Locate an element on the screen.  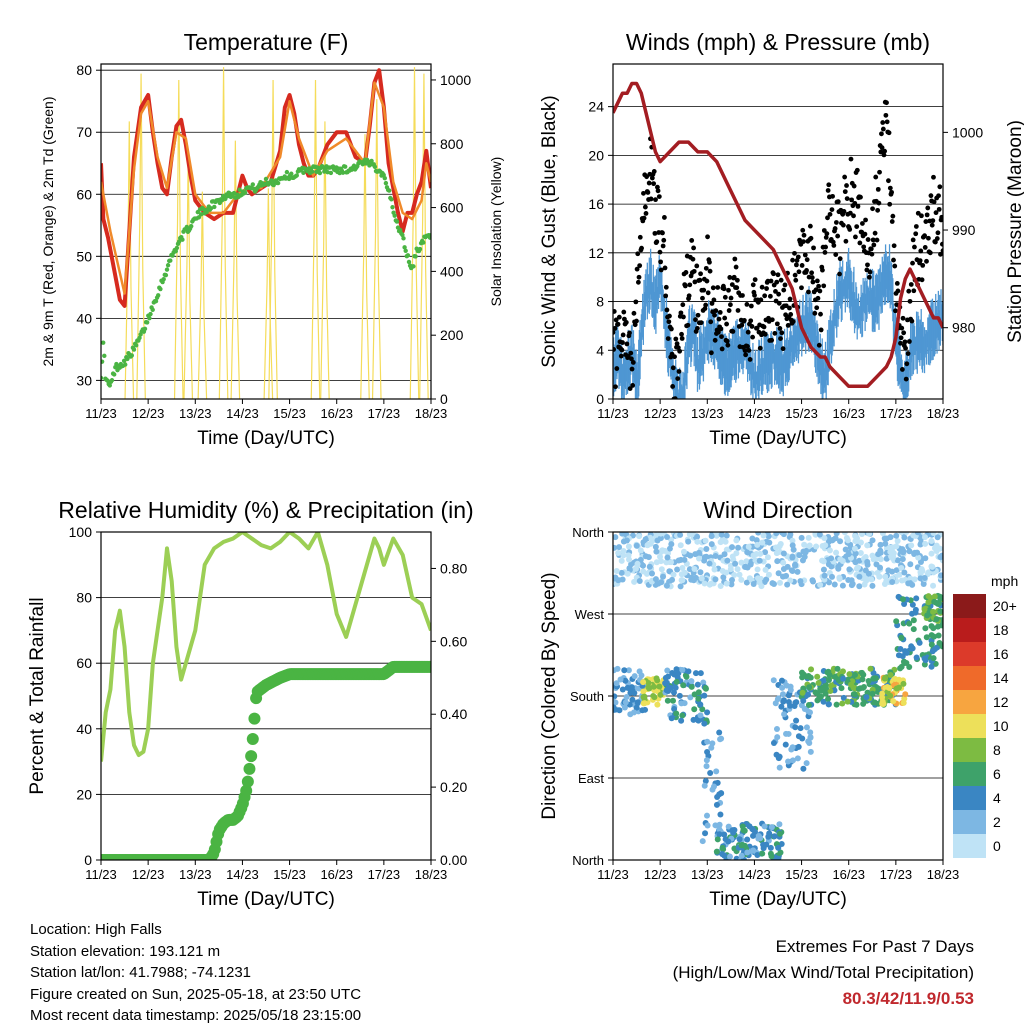
temperature-ytick-right-label: 200 is located at coordinates (452, 335).